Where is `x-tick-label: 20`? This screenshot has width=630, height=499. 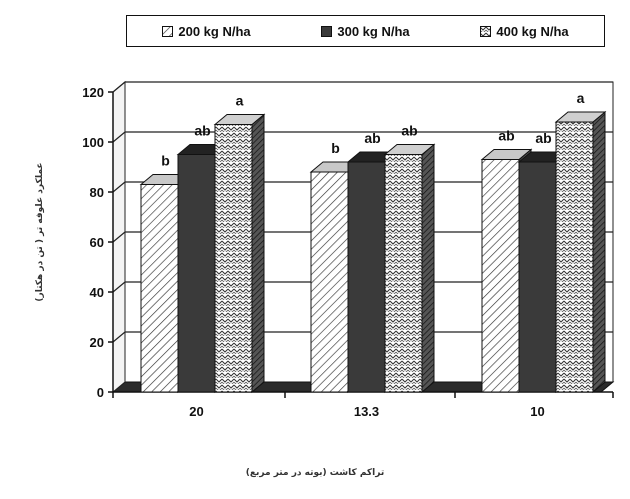 x-tick-label: 20 is located at coordinates (196, 411).